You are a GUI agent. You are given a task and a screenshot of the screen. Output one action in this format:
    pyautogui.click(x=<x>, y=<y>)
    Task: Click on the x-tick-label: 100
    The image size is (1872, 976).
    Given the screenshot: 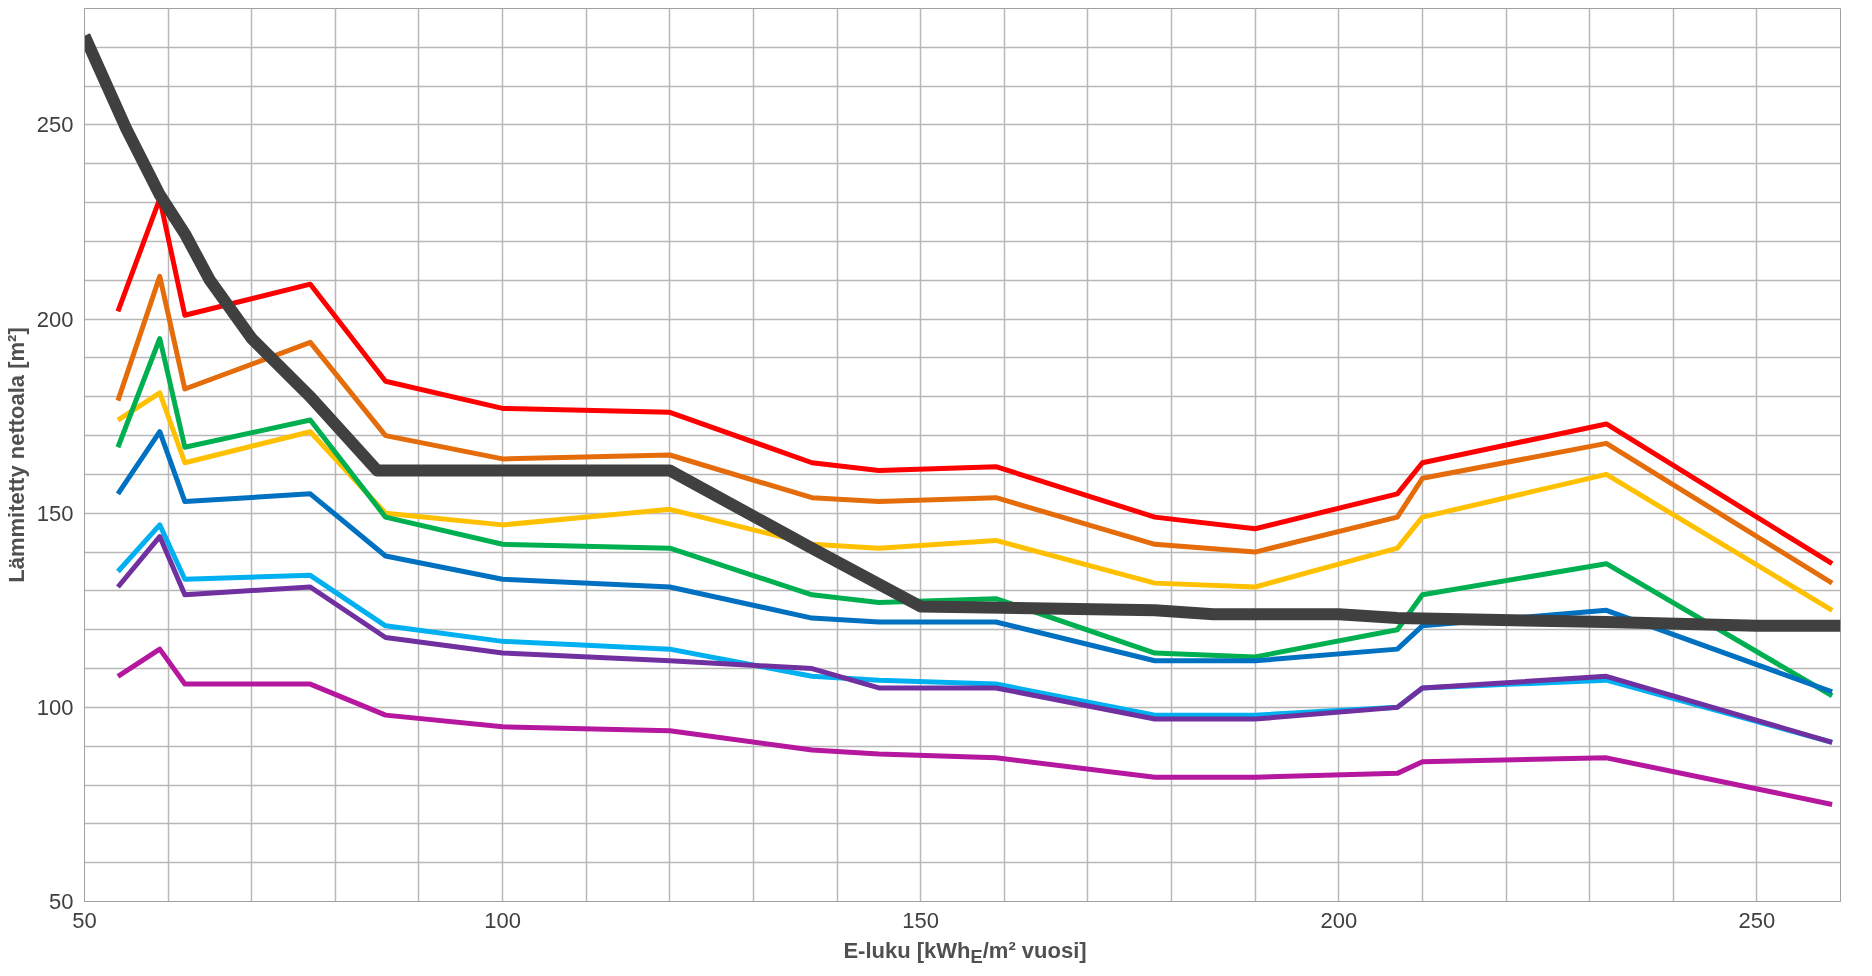 What is the action you would take?
    pyautogui.click(x=502, y=920)
    